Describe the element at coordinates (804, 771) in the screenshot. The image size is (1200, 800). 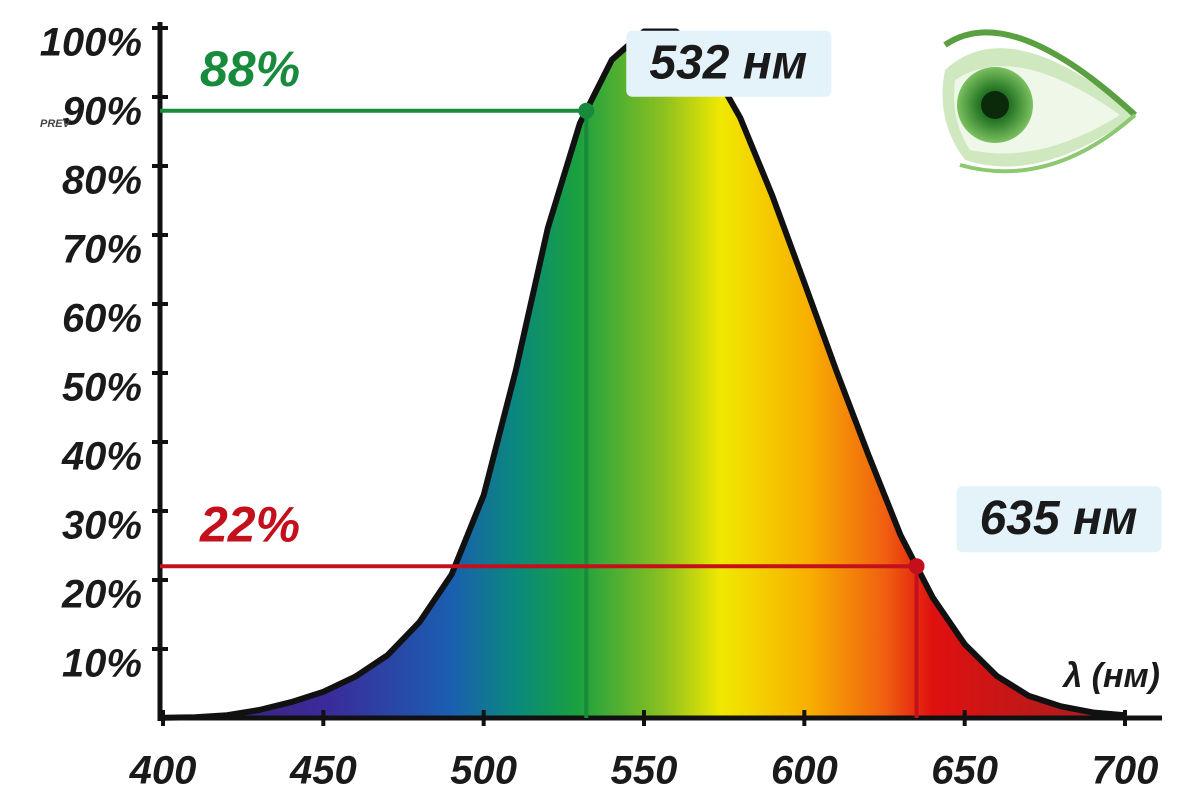
I see `x-tick-label: 600` at that location.